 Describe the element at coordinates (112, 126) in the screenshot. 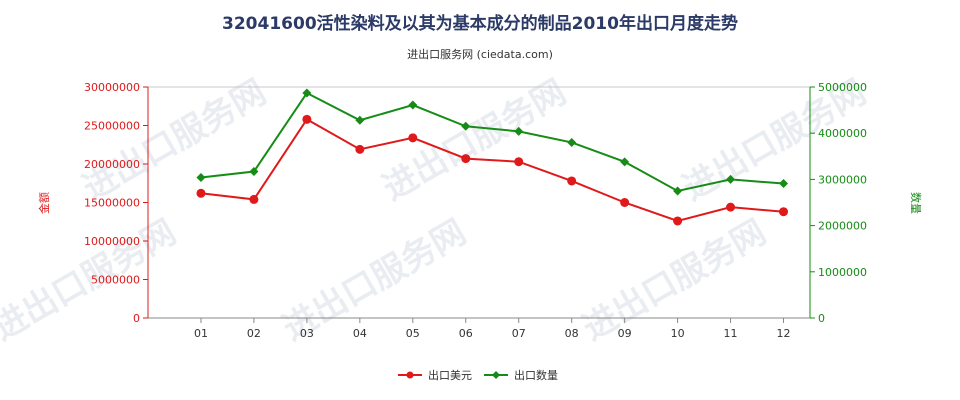

I see `left-tick-label: 25000000` at that location.